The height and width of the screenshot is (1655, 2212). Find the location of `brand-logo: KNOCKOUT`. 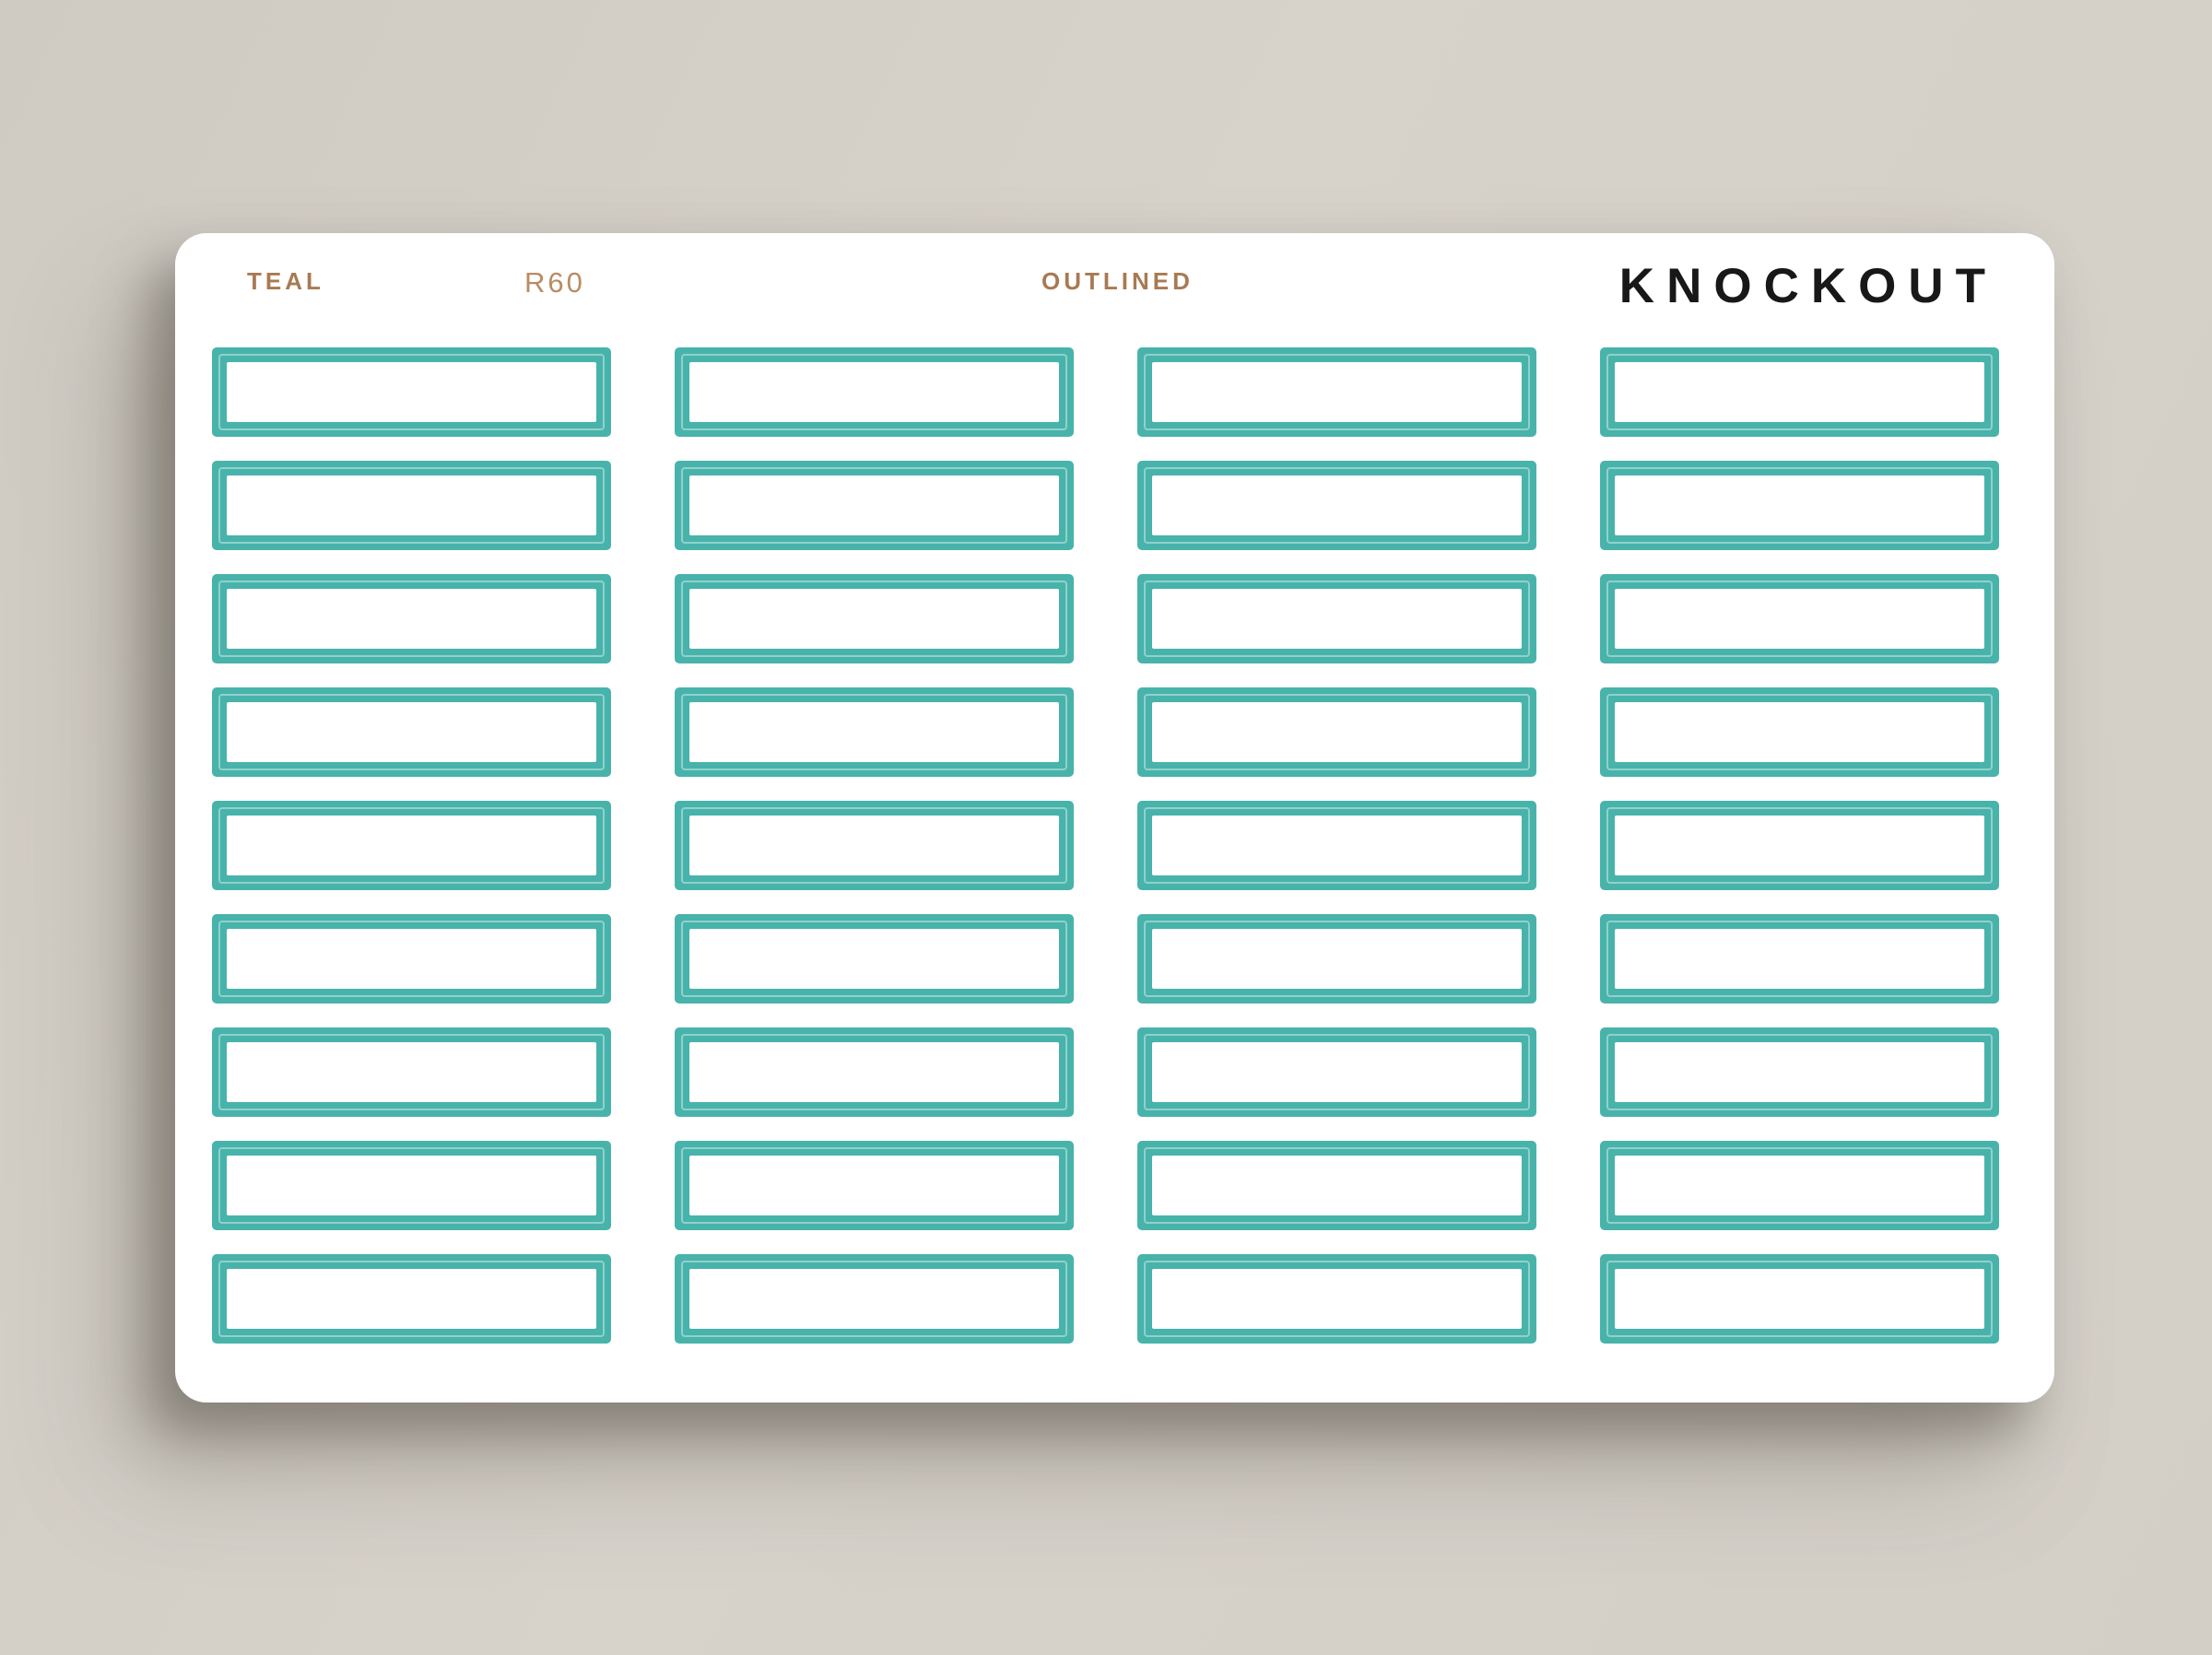

brand-logo: KNOCKOUT is located at coordinates (1807, 286).